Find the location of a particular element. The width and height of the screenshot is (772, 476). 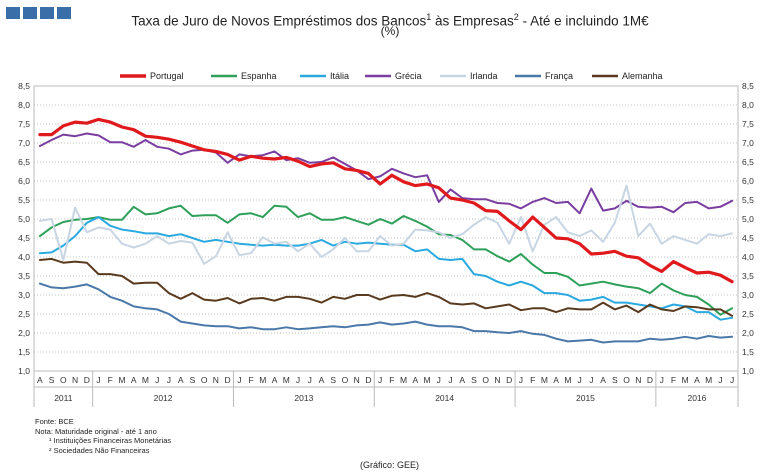

y-tick-label-left: 4,5 is located at coordinates (24, 238).